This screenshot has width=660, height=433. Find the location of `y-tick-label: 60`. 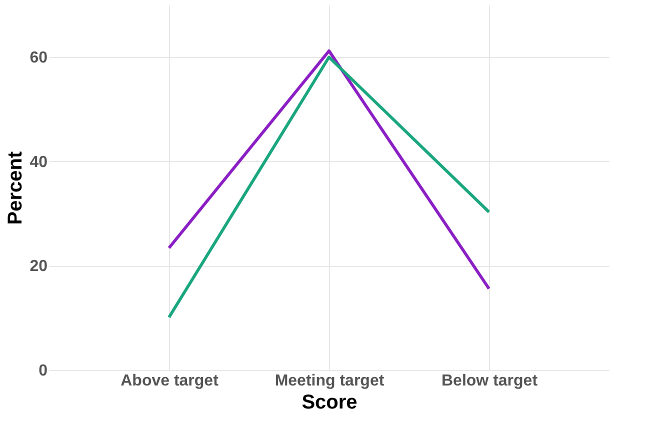

y-tick-label: 60 is located at coordinates (39, 58).